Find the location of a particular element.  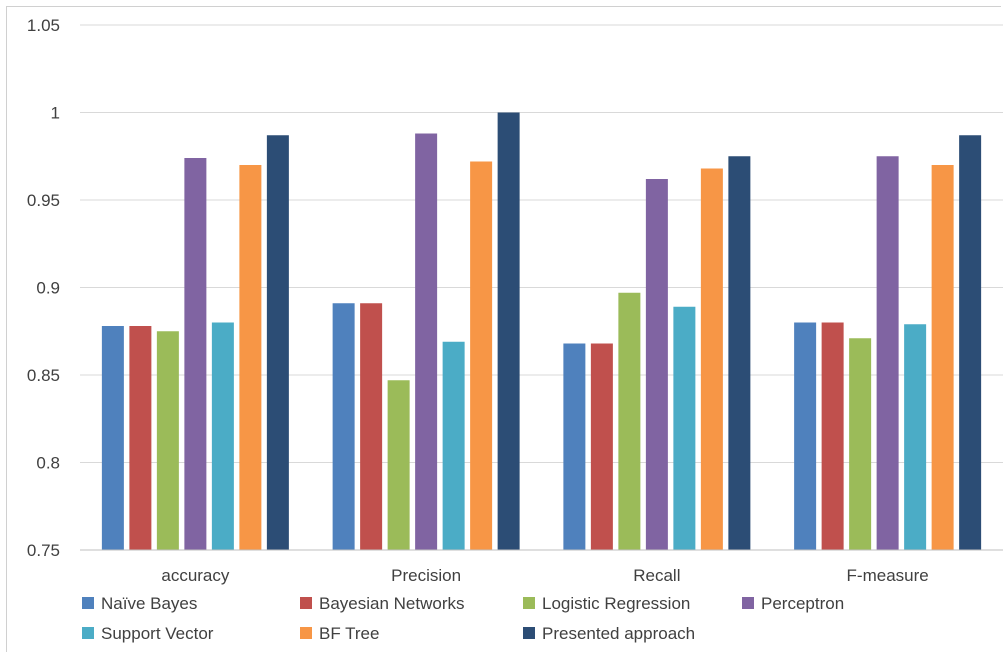

bar-na-ve-bayes-accuracy is located at coordinates (113, 438).